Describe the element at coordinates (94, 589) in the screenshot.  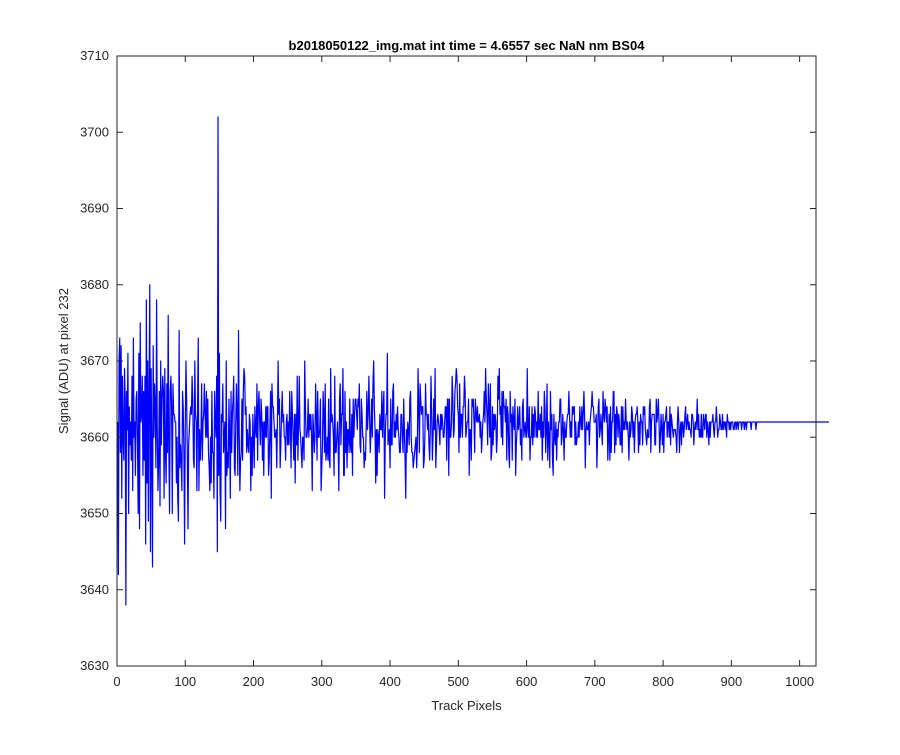
I see `y-tick-label: 3640` at that location.